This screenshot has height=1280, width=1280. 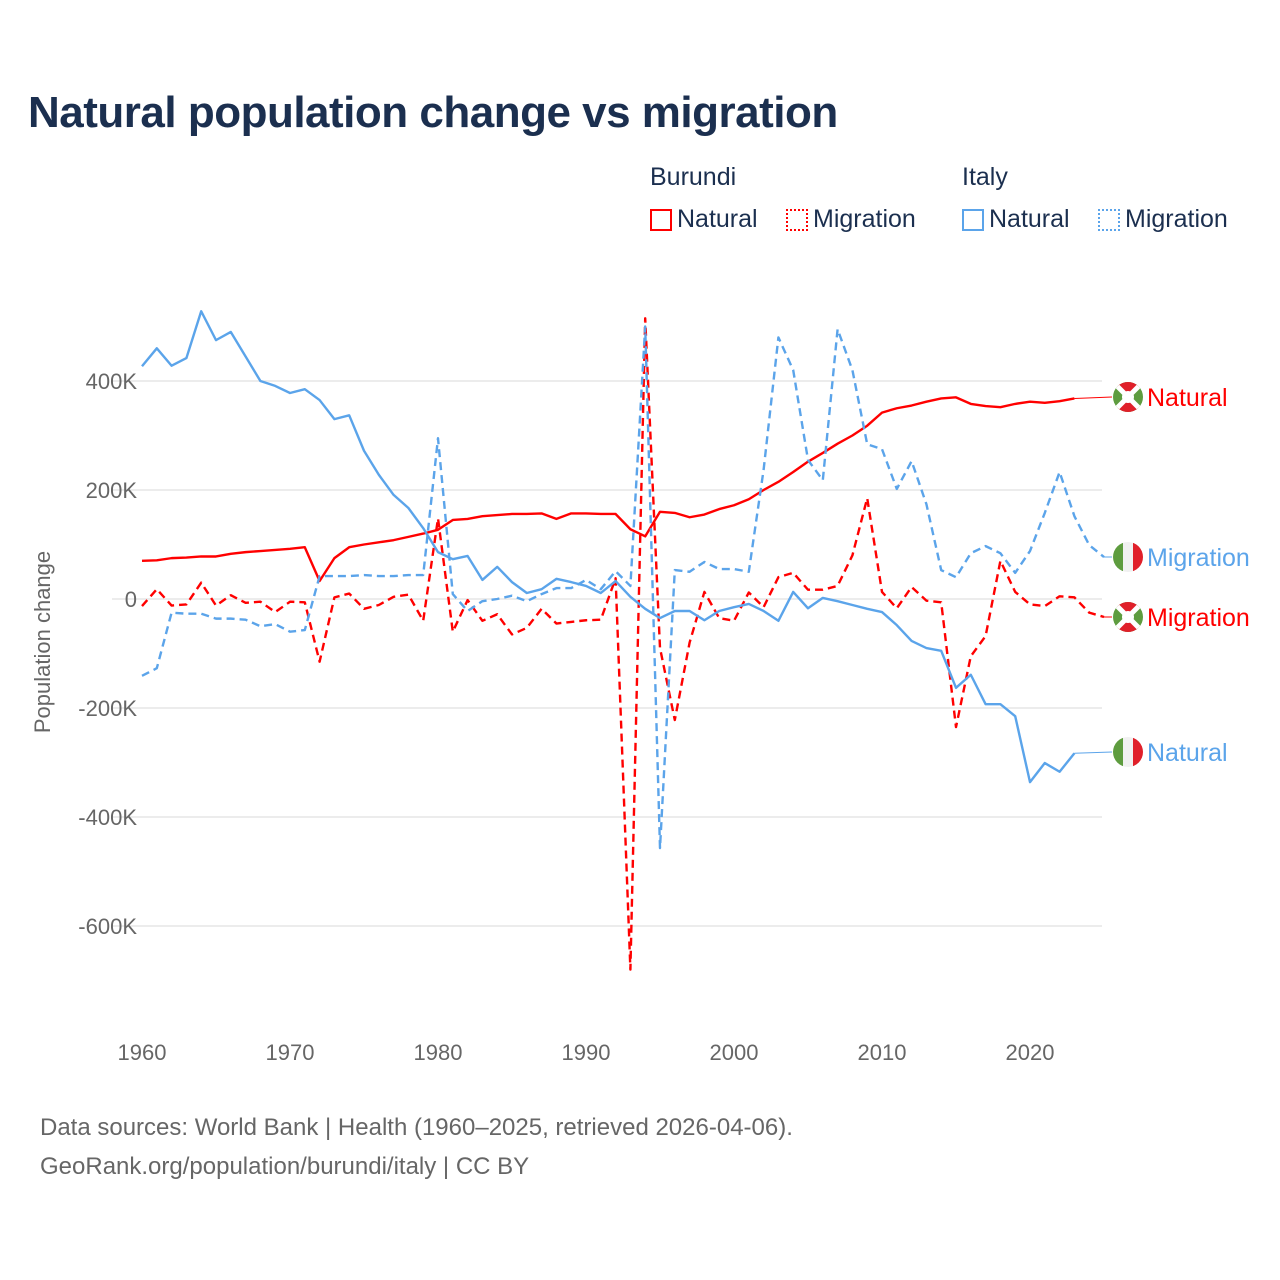 What do you see at coordinates (107, 817) in the screenshot?
I see `y-tick-label: -400K` at bounding box center [107, 817].